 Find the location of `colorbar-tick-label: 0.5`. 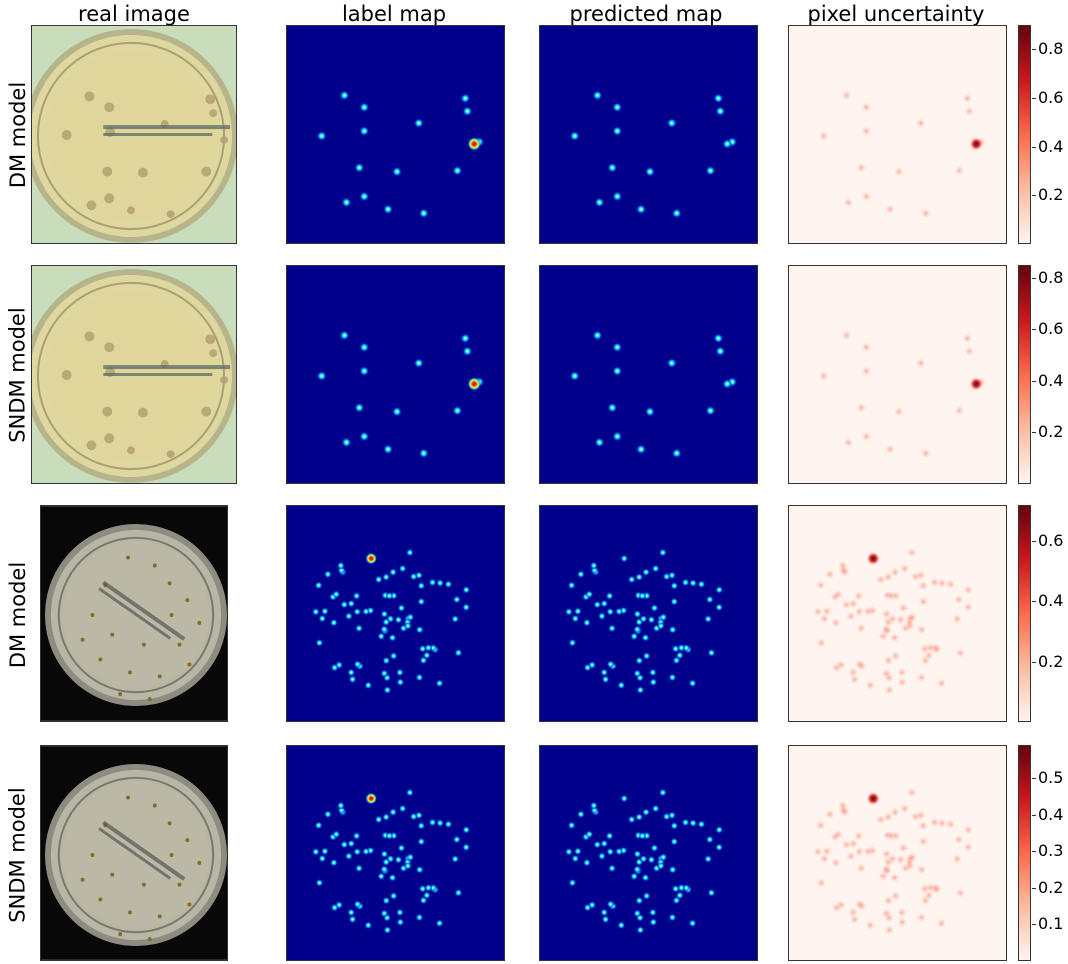

colorbar-tick-label: 0.5 is located at coordinates (1051, 777).